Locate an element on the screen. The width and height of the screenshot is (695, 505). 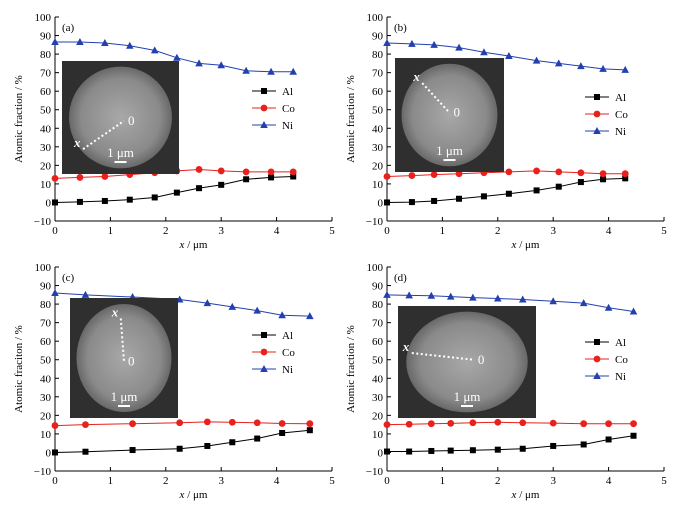
y-tick-label: −10 is located at coordinates (43, 472).